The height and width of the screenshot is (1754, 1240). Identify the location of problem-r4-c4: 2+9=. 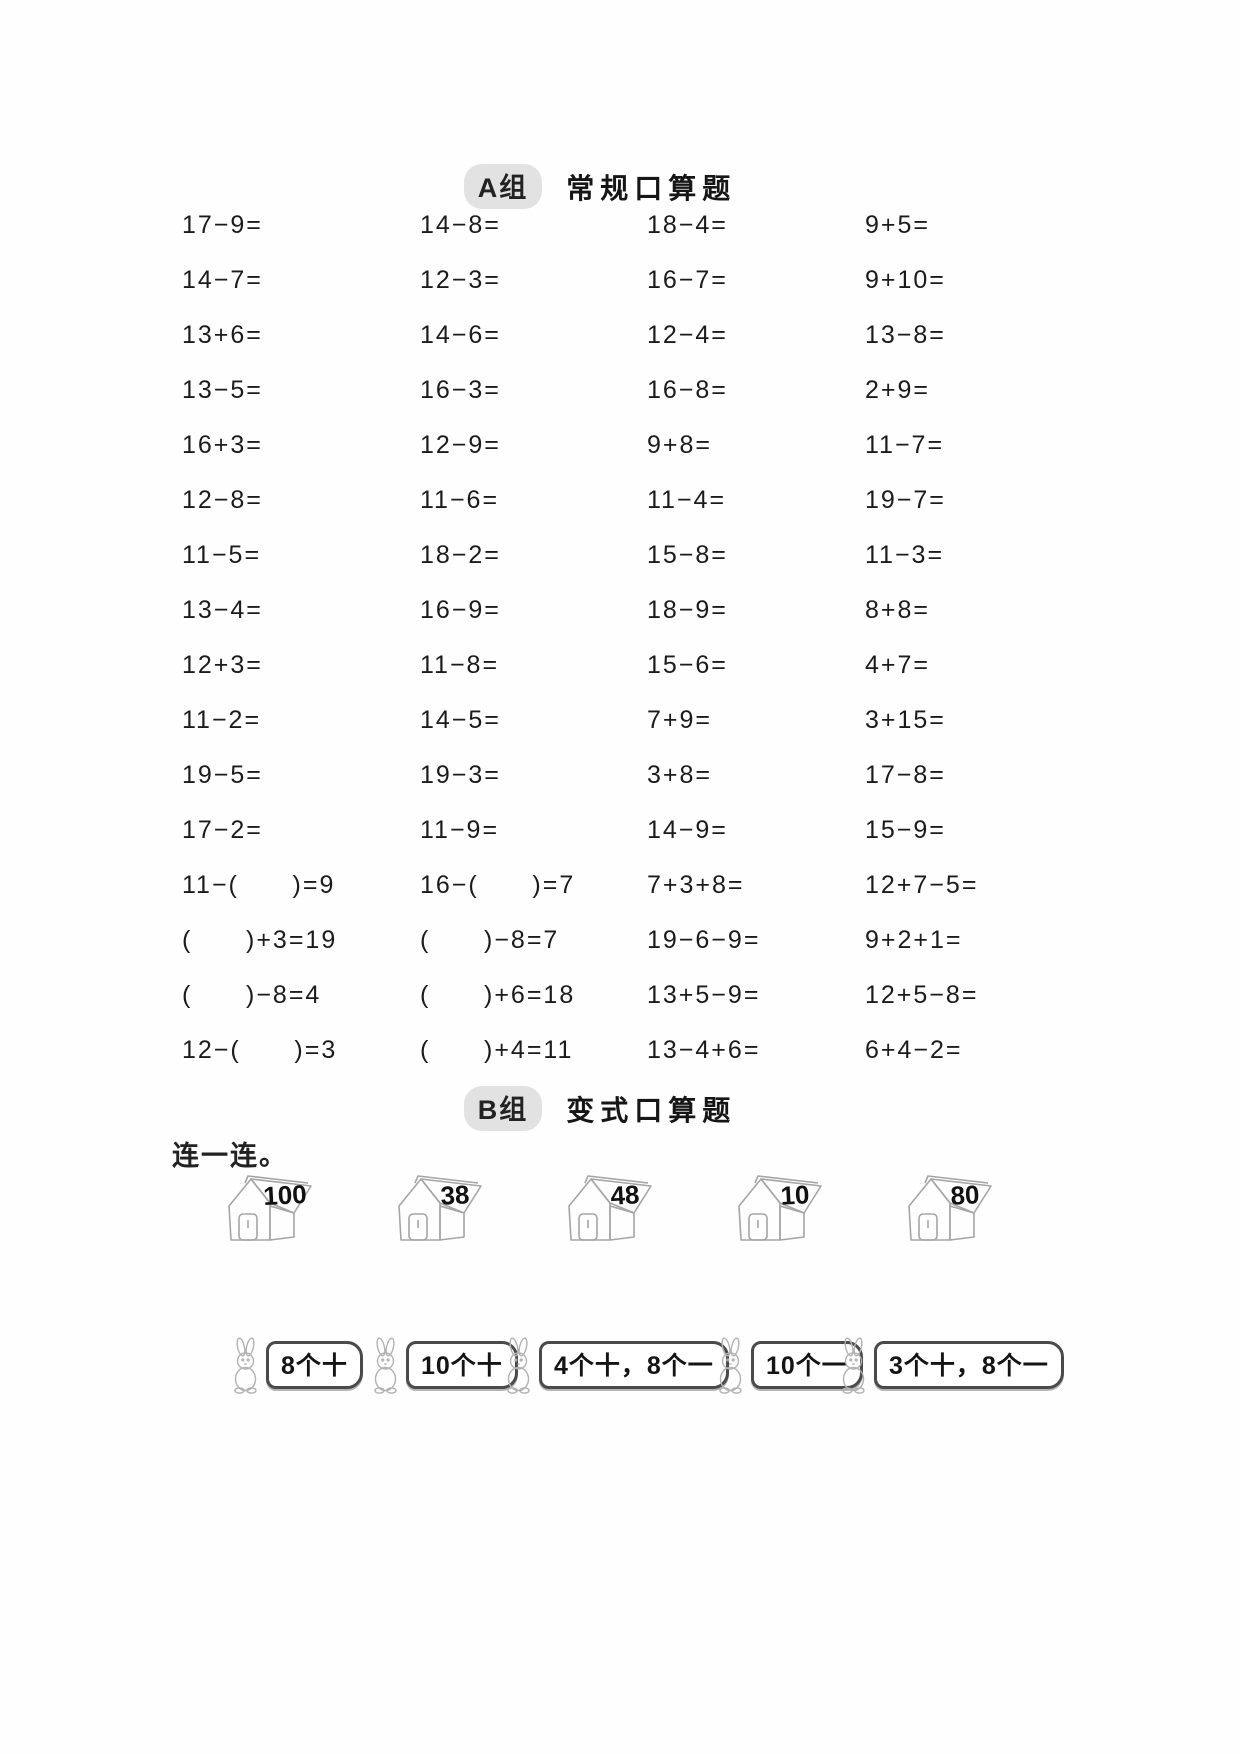
(898, 390).